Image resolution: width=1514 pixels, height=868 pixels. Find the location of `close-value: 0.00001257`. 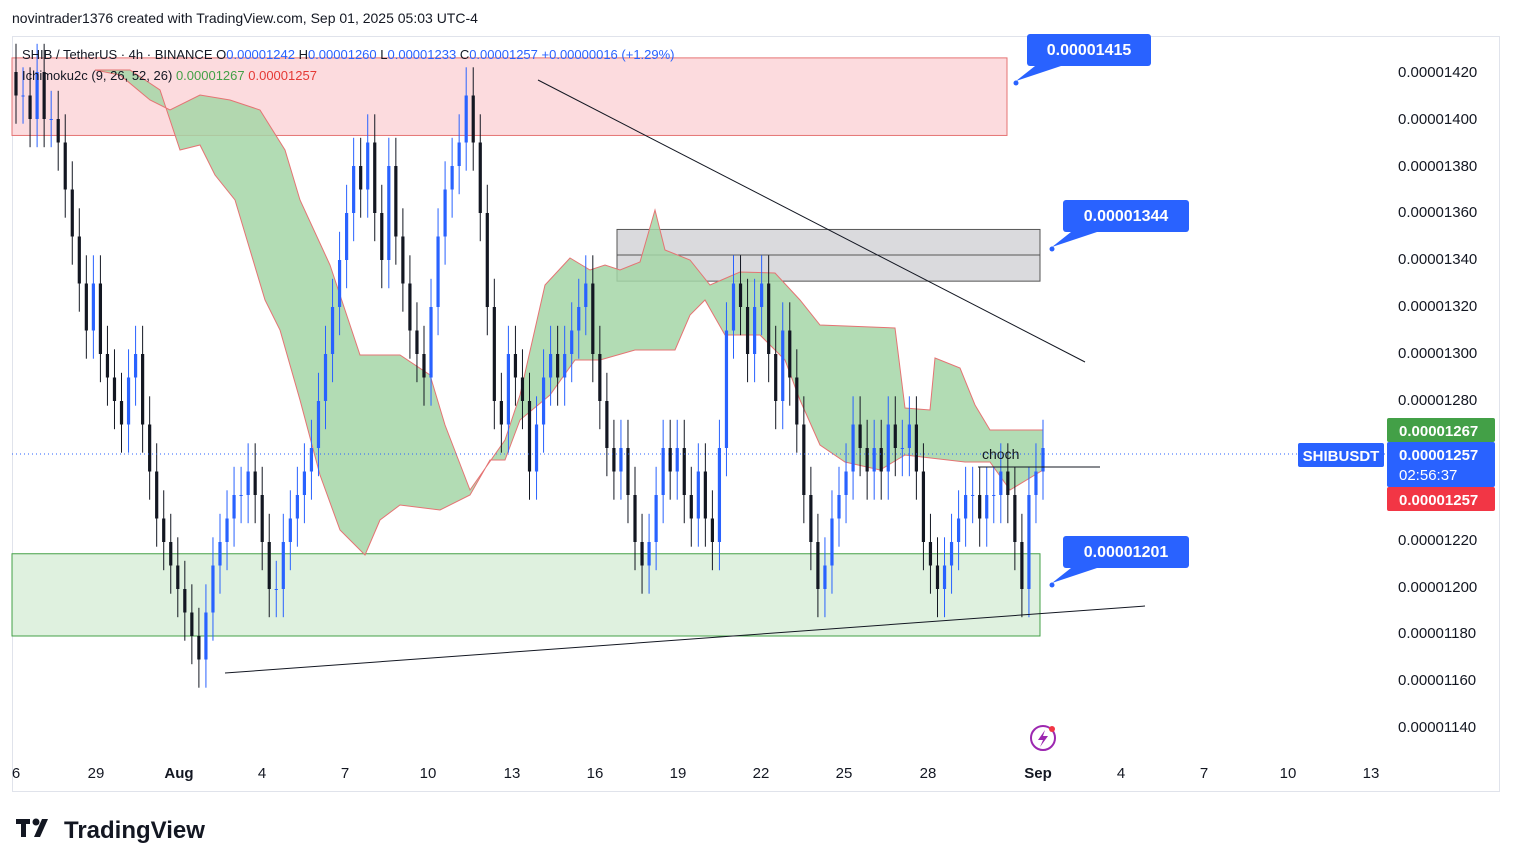

close-value: 0.00001257 is located at coordinates (503, 54).